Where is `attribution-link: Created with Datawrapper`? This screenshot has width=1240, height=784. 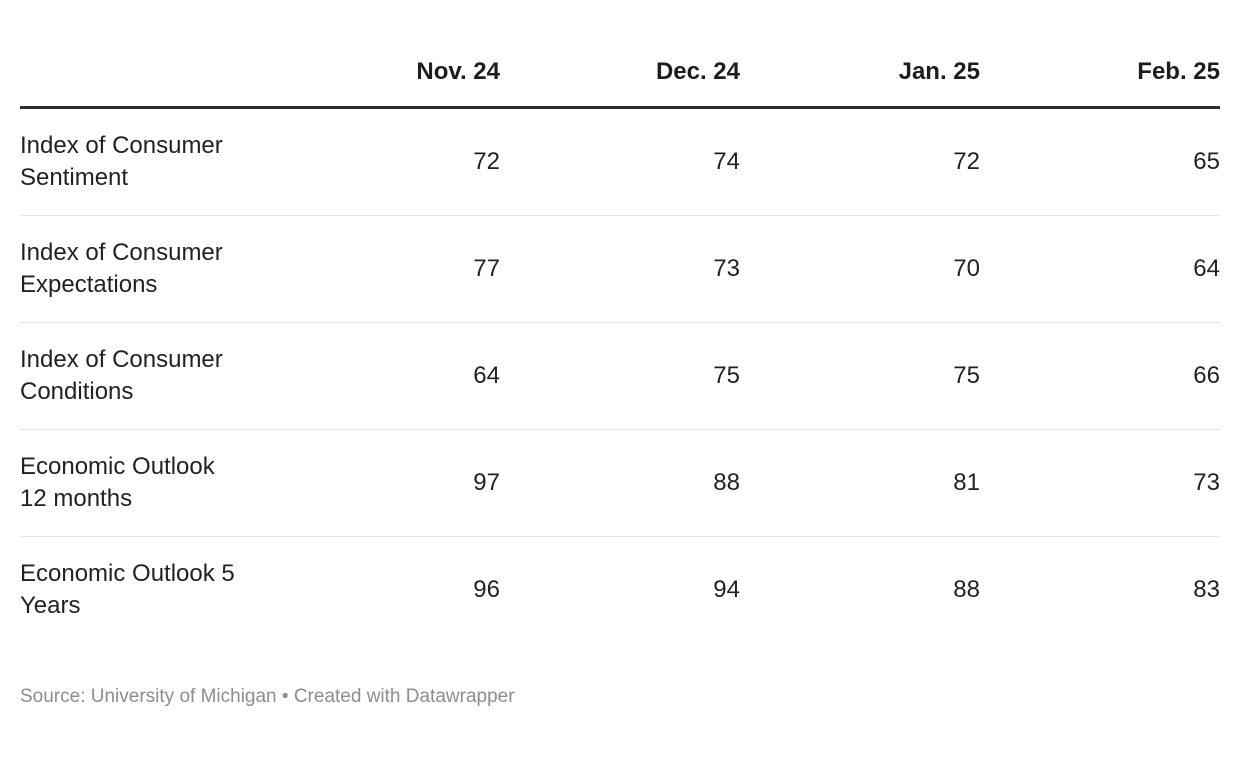
attribution-link: Created with Datawrapper is located at coordinates (404, 696).